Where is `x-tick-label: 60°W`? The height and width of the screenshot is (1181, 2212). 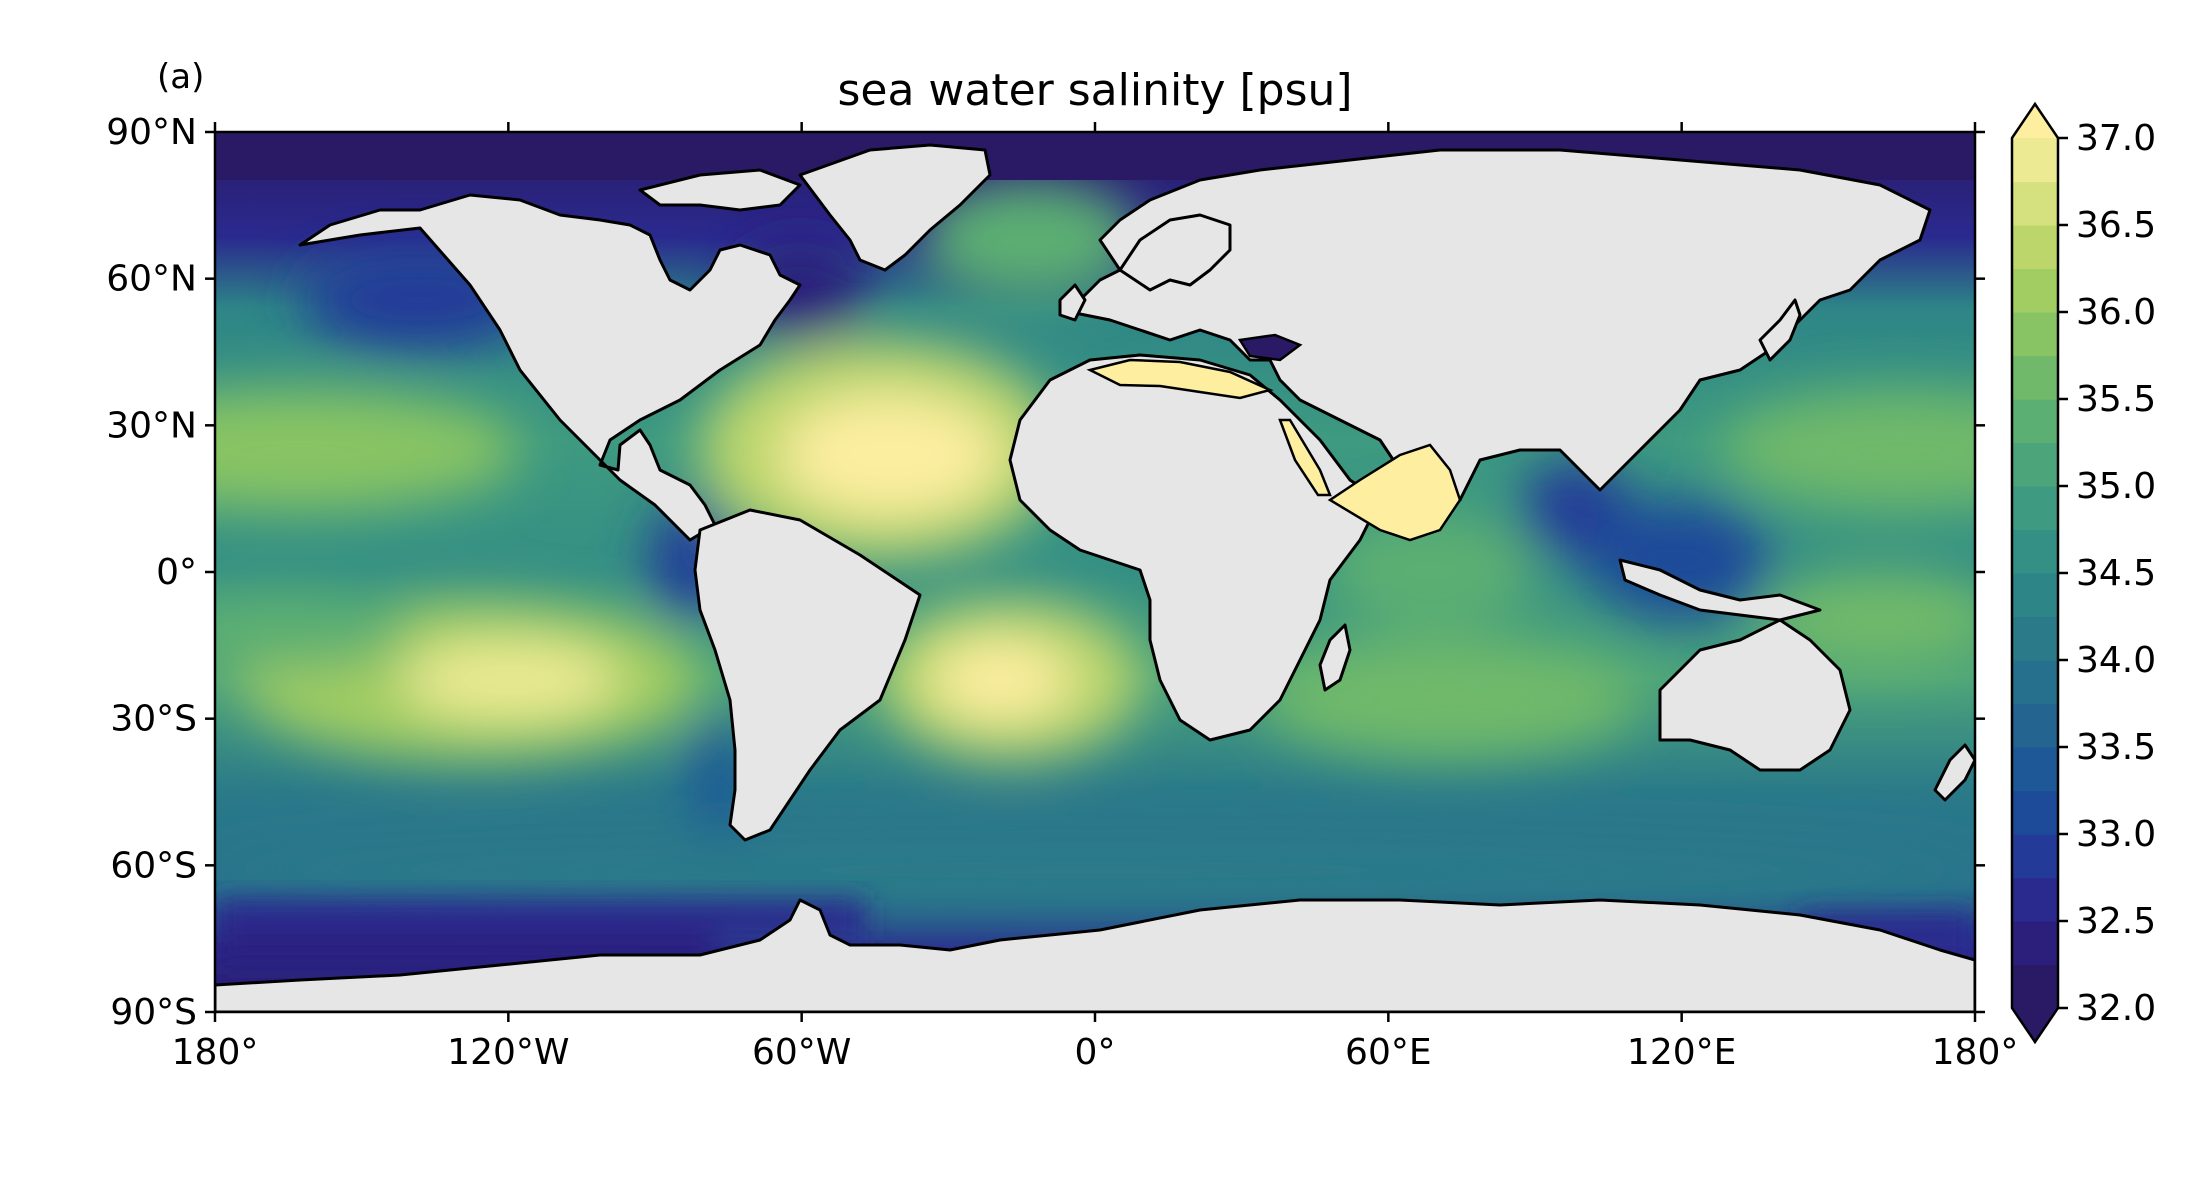
x-tick-label: 60°W is located at coordinates (801, 1052).